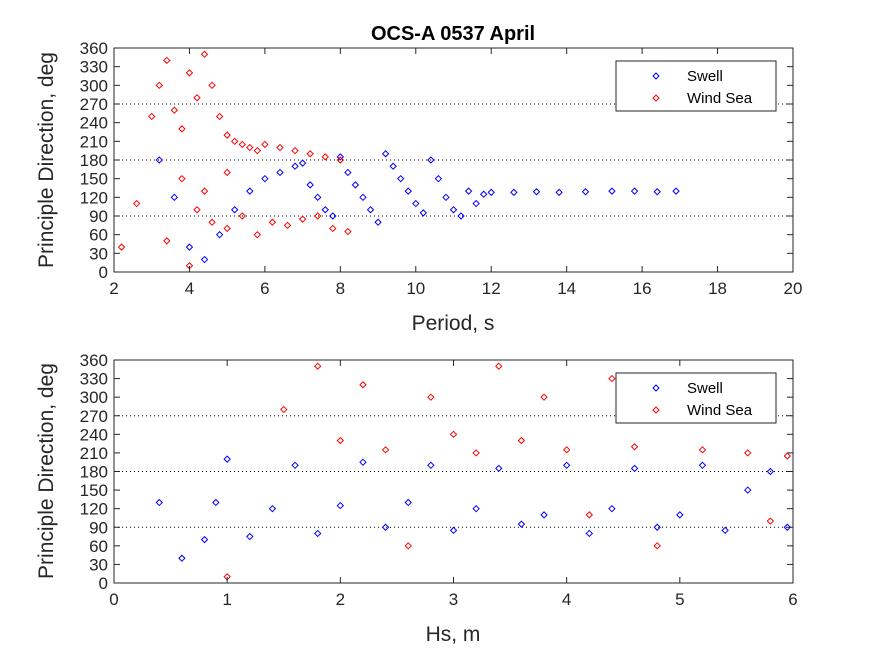 This screenshot has width=875, height=656. I want to click on bottom-legend: Swell Wind Sea, so click(696, 398).